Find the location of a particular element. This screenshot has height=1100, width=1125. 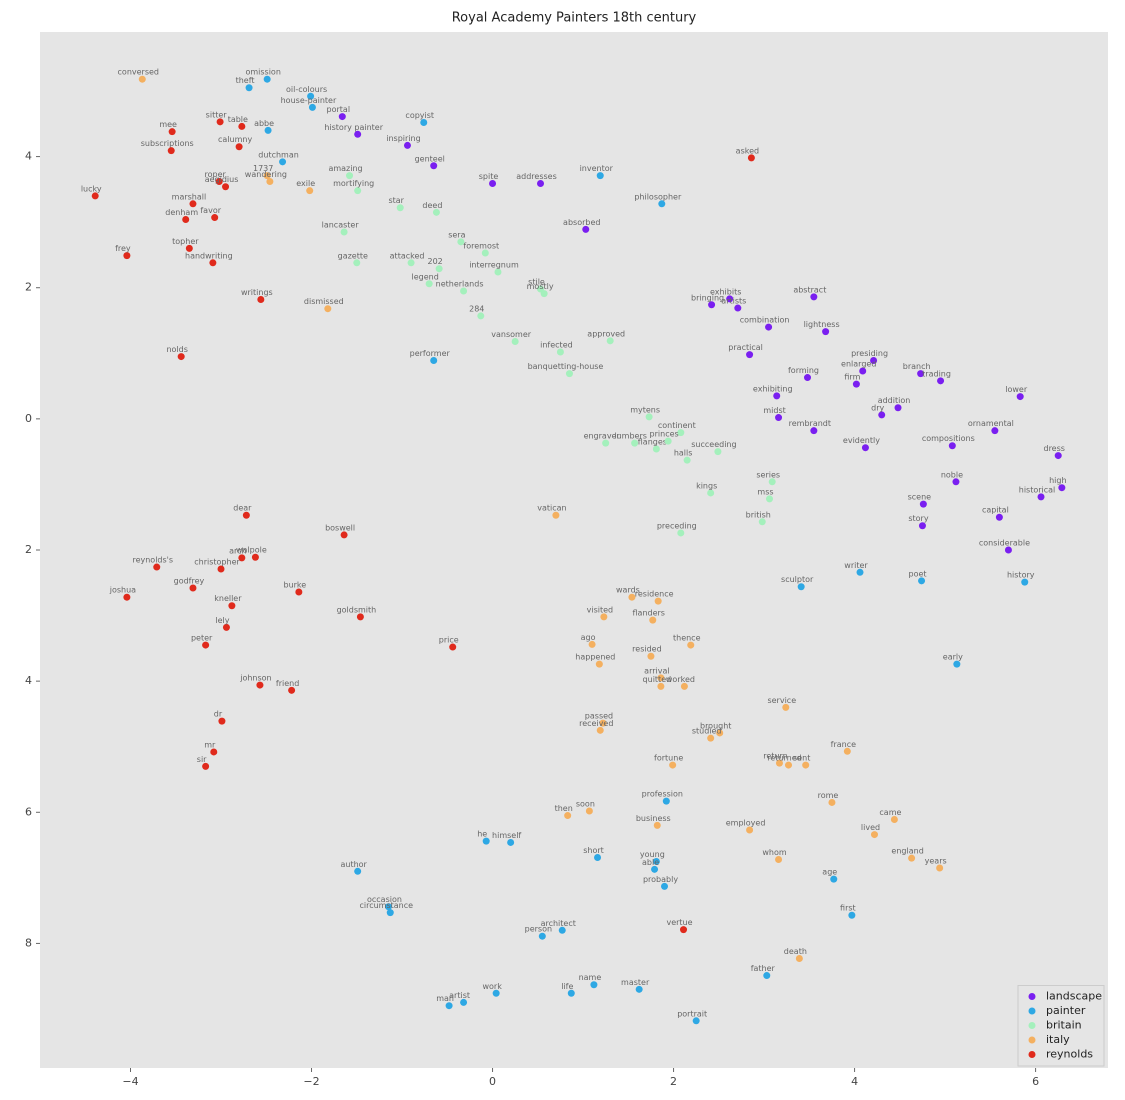

point-label: infected is located at coordinates (556, 344).